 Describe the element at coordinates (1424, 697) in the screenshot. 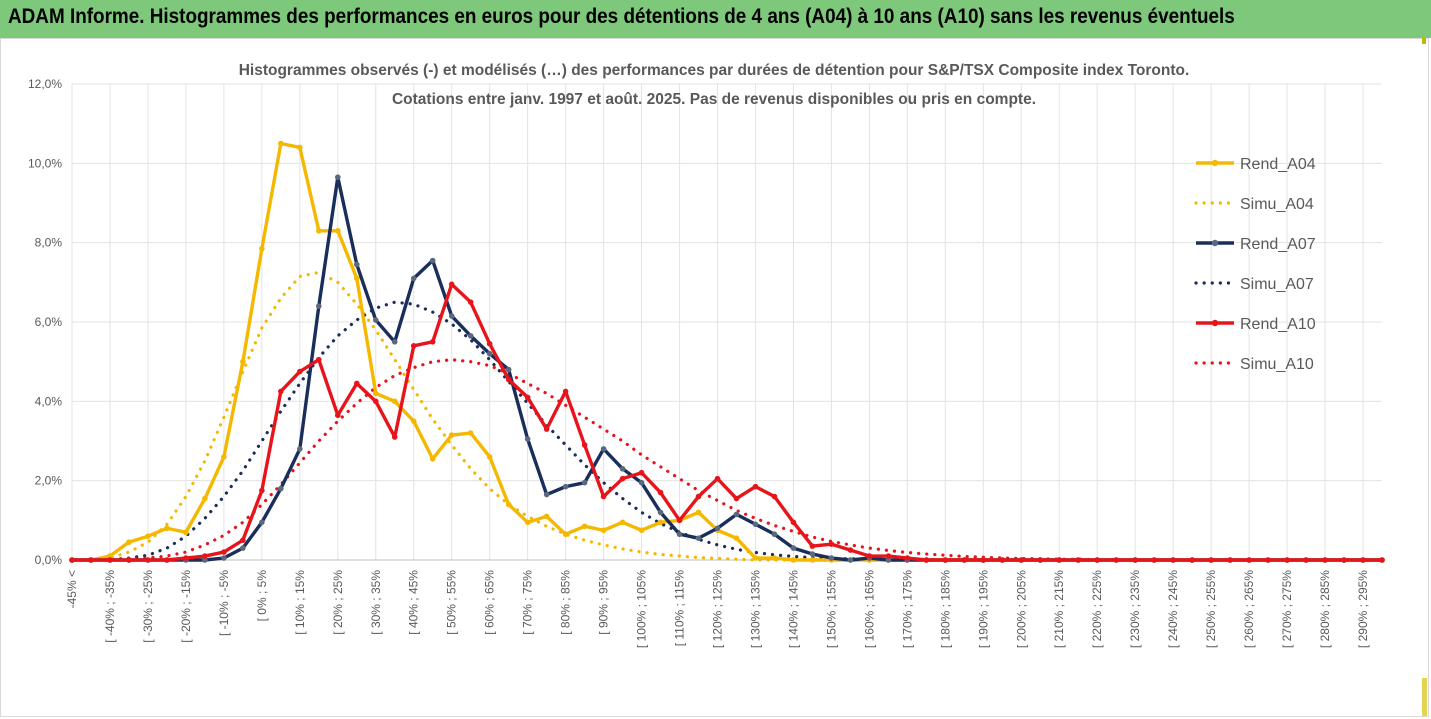

I see `chart-frame-corner-bottom` at that location.